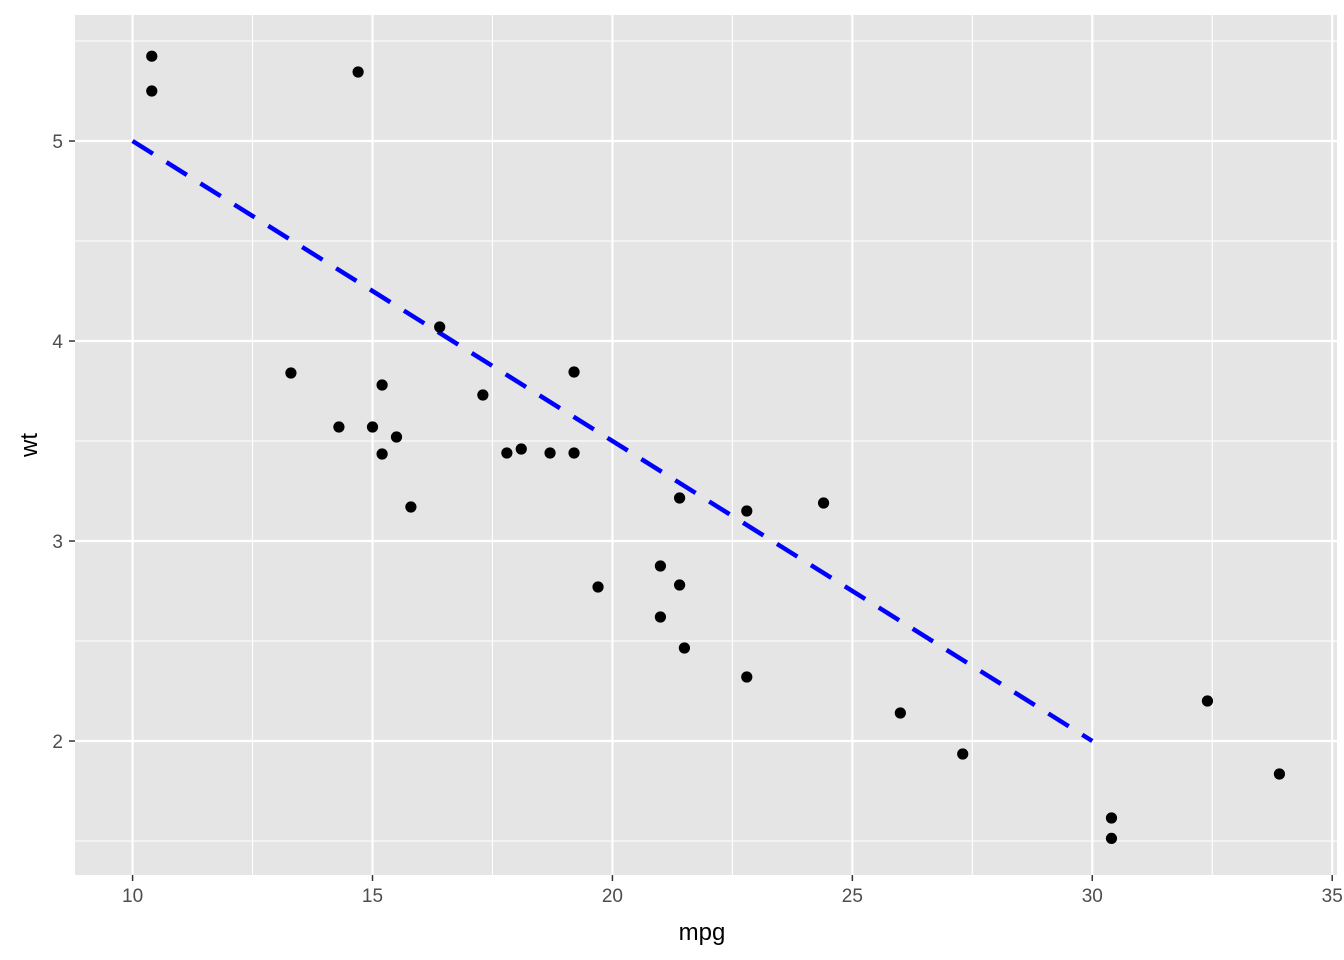 The height and width of the screenshot is (960, 1344). Describe the element at coordinates (1092, 896) in the screenshot. I see `x-tick-label: 30` at that location.